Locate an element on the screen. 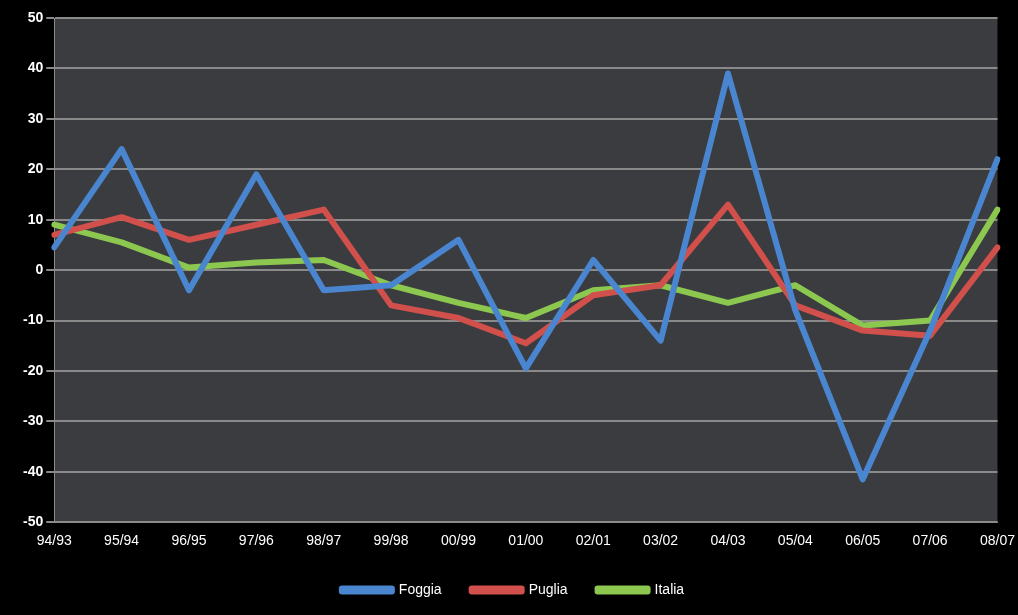 The width and height of the screenshot is (1018, 615). y-tick-label: 40 is located at coordinates (35, 67).